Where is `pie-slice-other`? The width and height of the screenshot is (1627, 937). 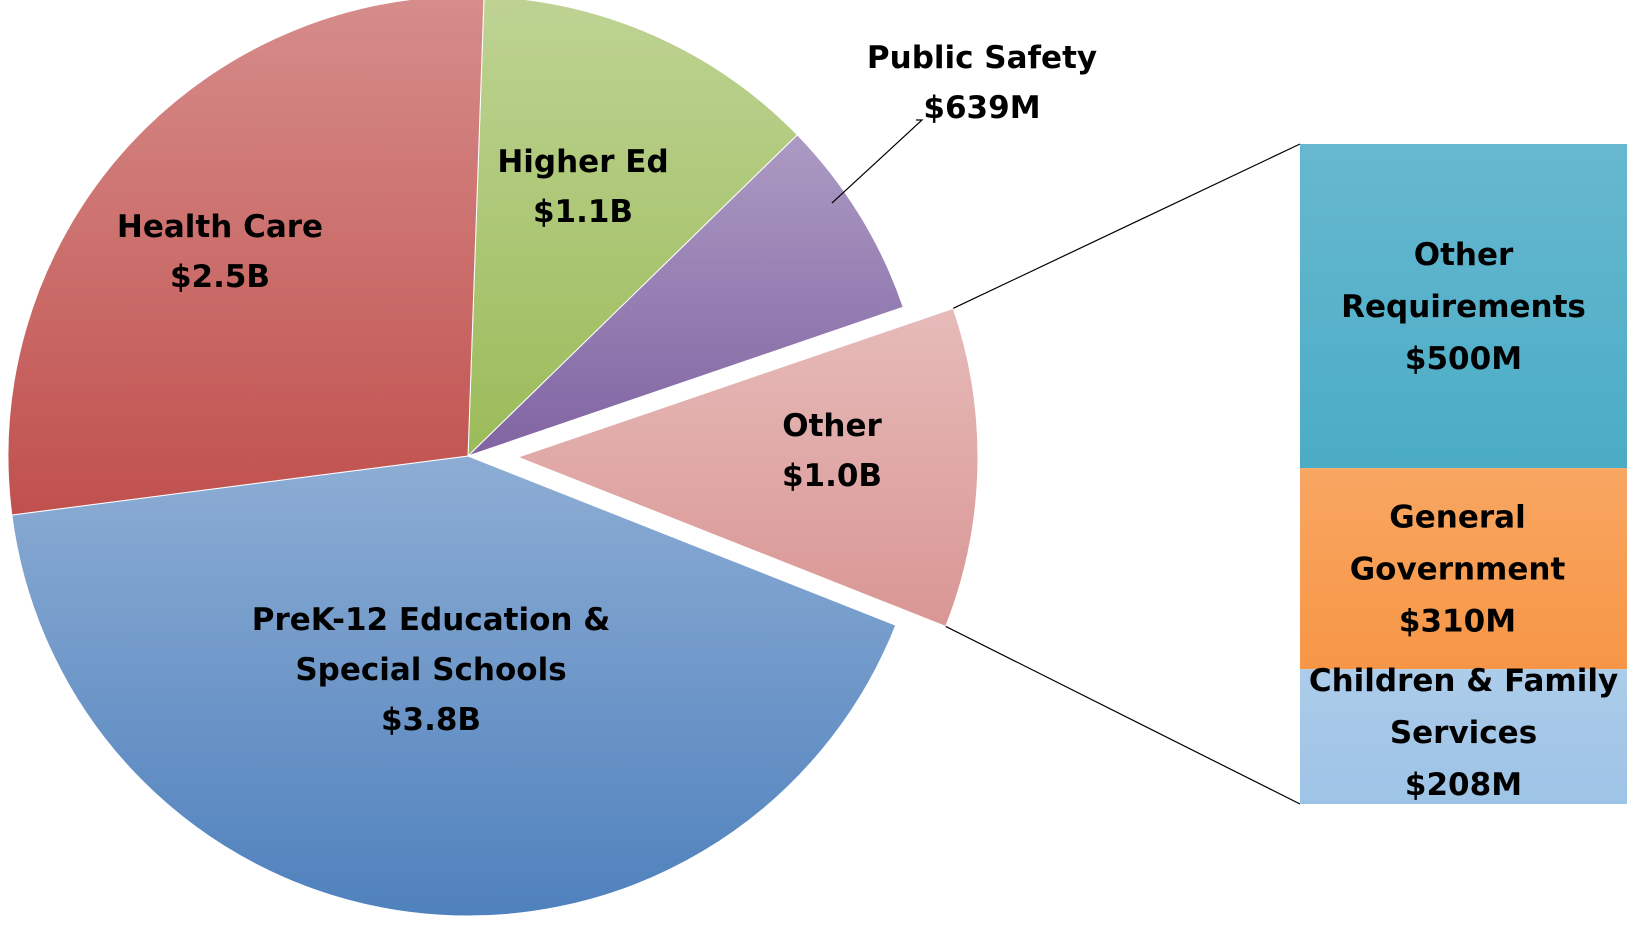
pie-slice-other is located at coordinates (747, 467).